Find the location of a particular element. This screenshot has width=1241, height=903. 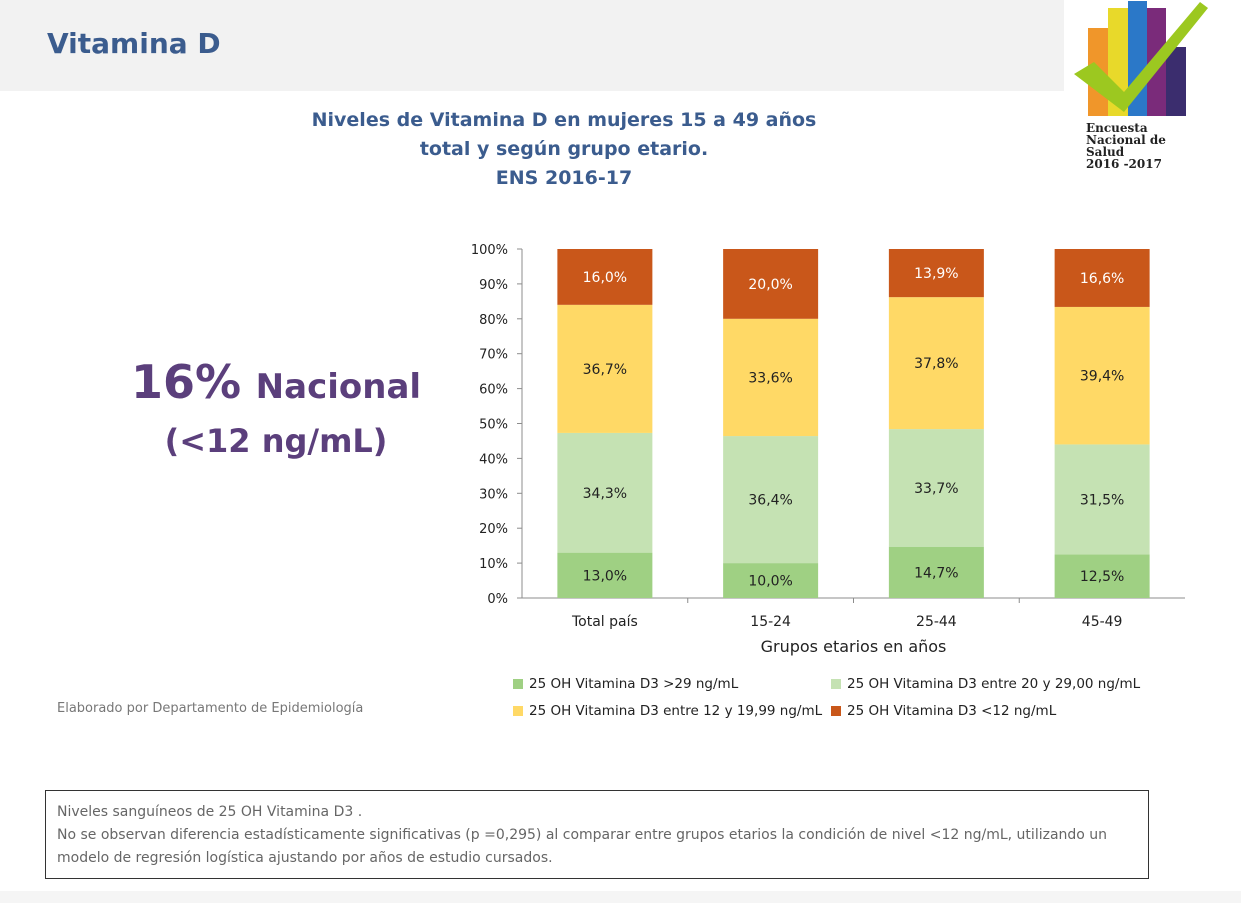

legend-label: 25 OH Vitamina D3 <12 ng/mL is located at coordinates (952, 711).